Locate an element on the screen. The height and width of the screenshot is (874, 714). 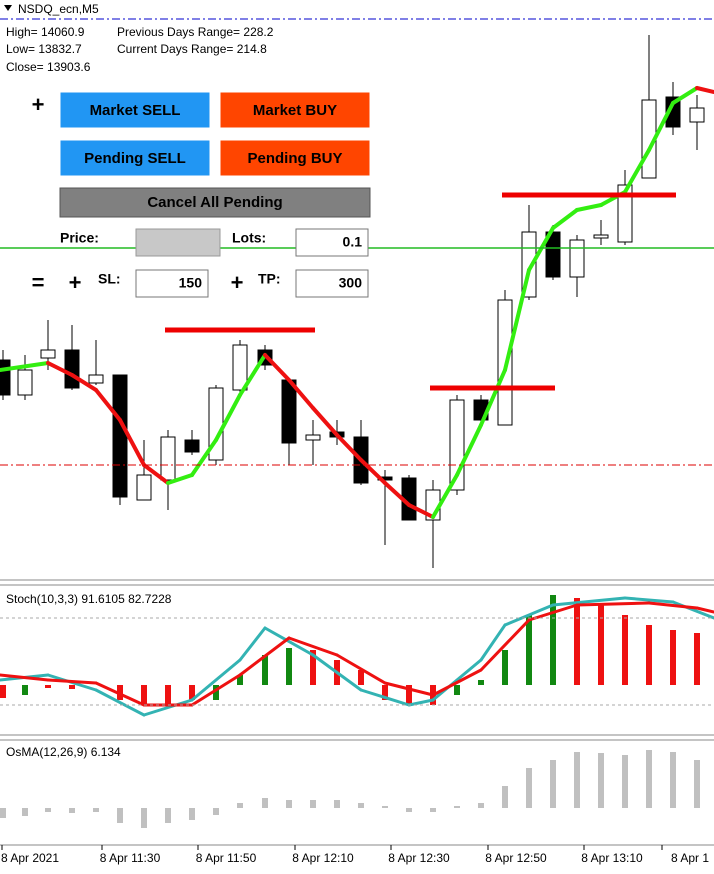
tp-label: TP: is located at coordinates (269, 279).